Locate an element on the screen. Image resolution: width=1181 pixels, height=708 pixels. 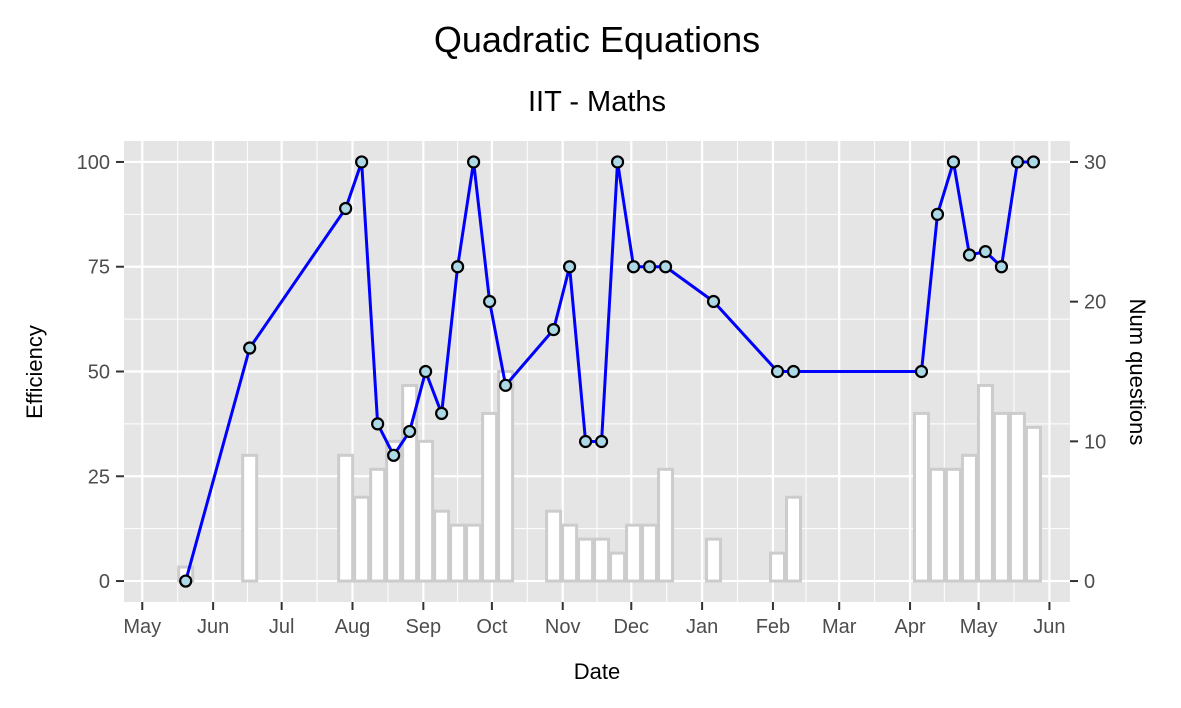
y2-tick-label: 30 is located at coordinates (1095, 163).